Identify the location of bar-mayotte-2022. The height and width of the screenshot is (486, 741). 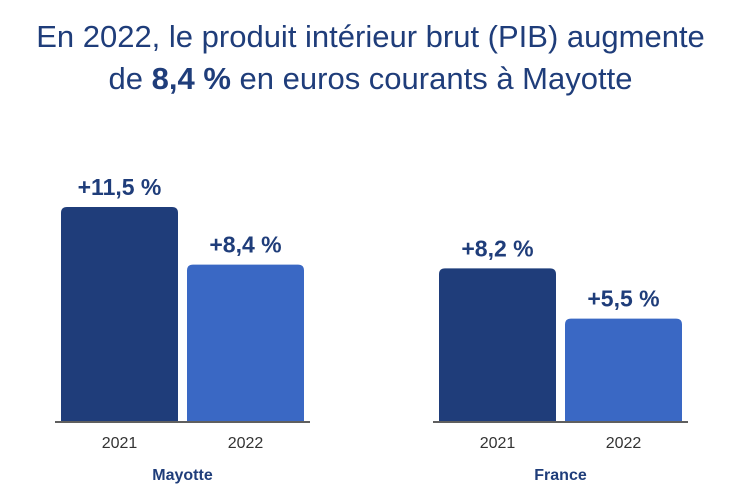
(245, 342).